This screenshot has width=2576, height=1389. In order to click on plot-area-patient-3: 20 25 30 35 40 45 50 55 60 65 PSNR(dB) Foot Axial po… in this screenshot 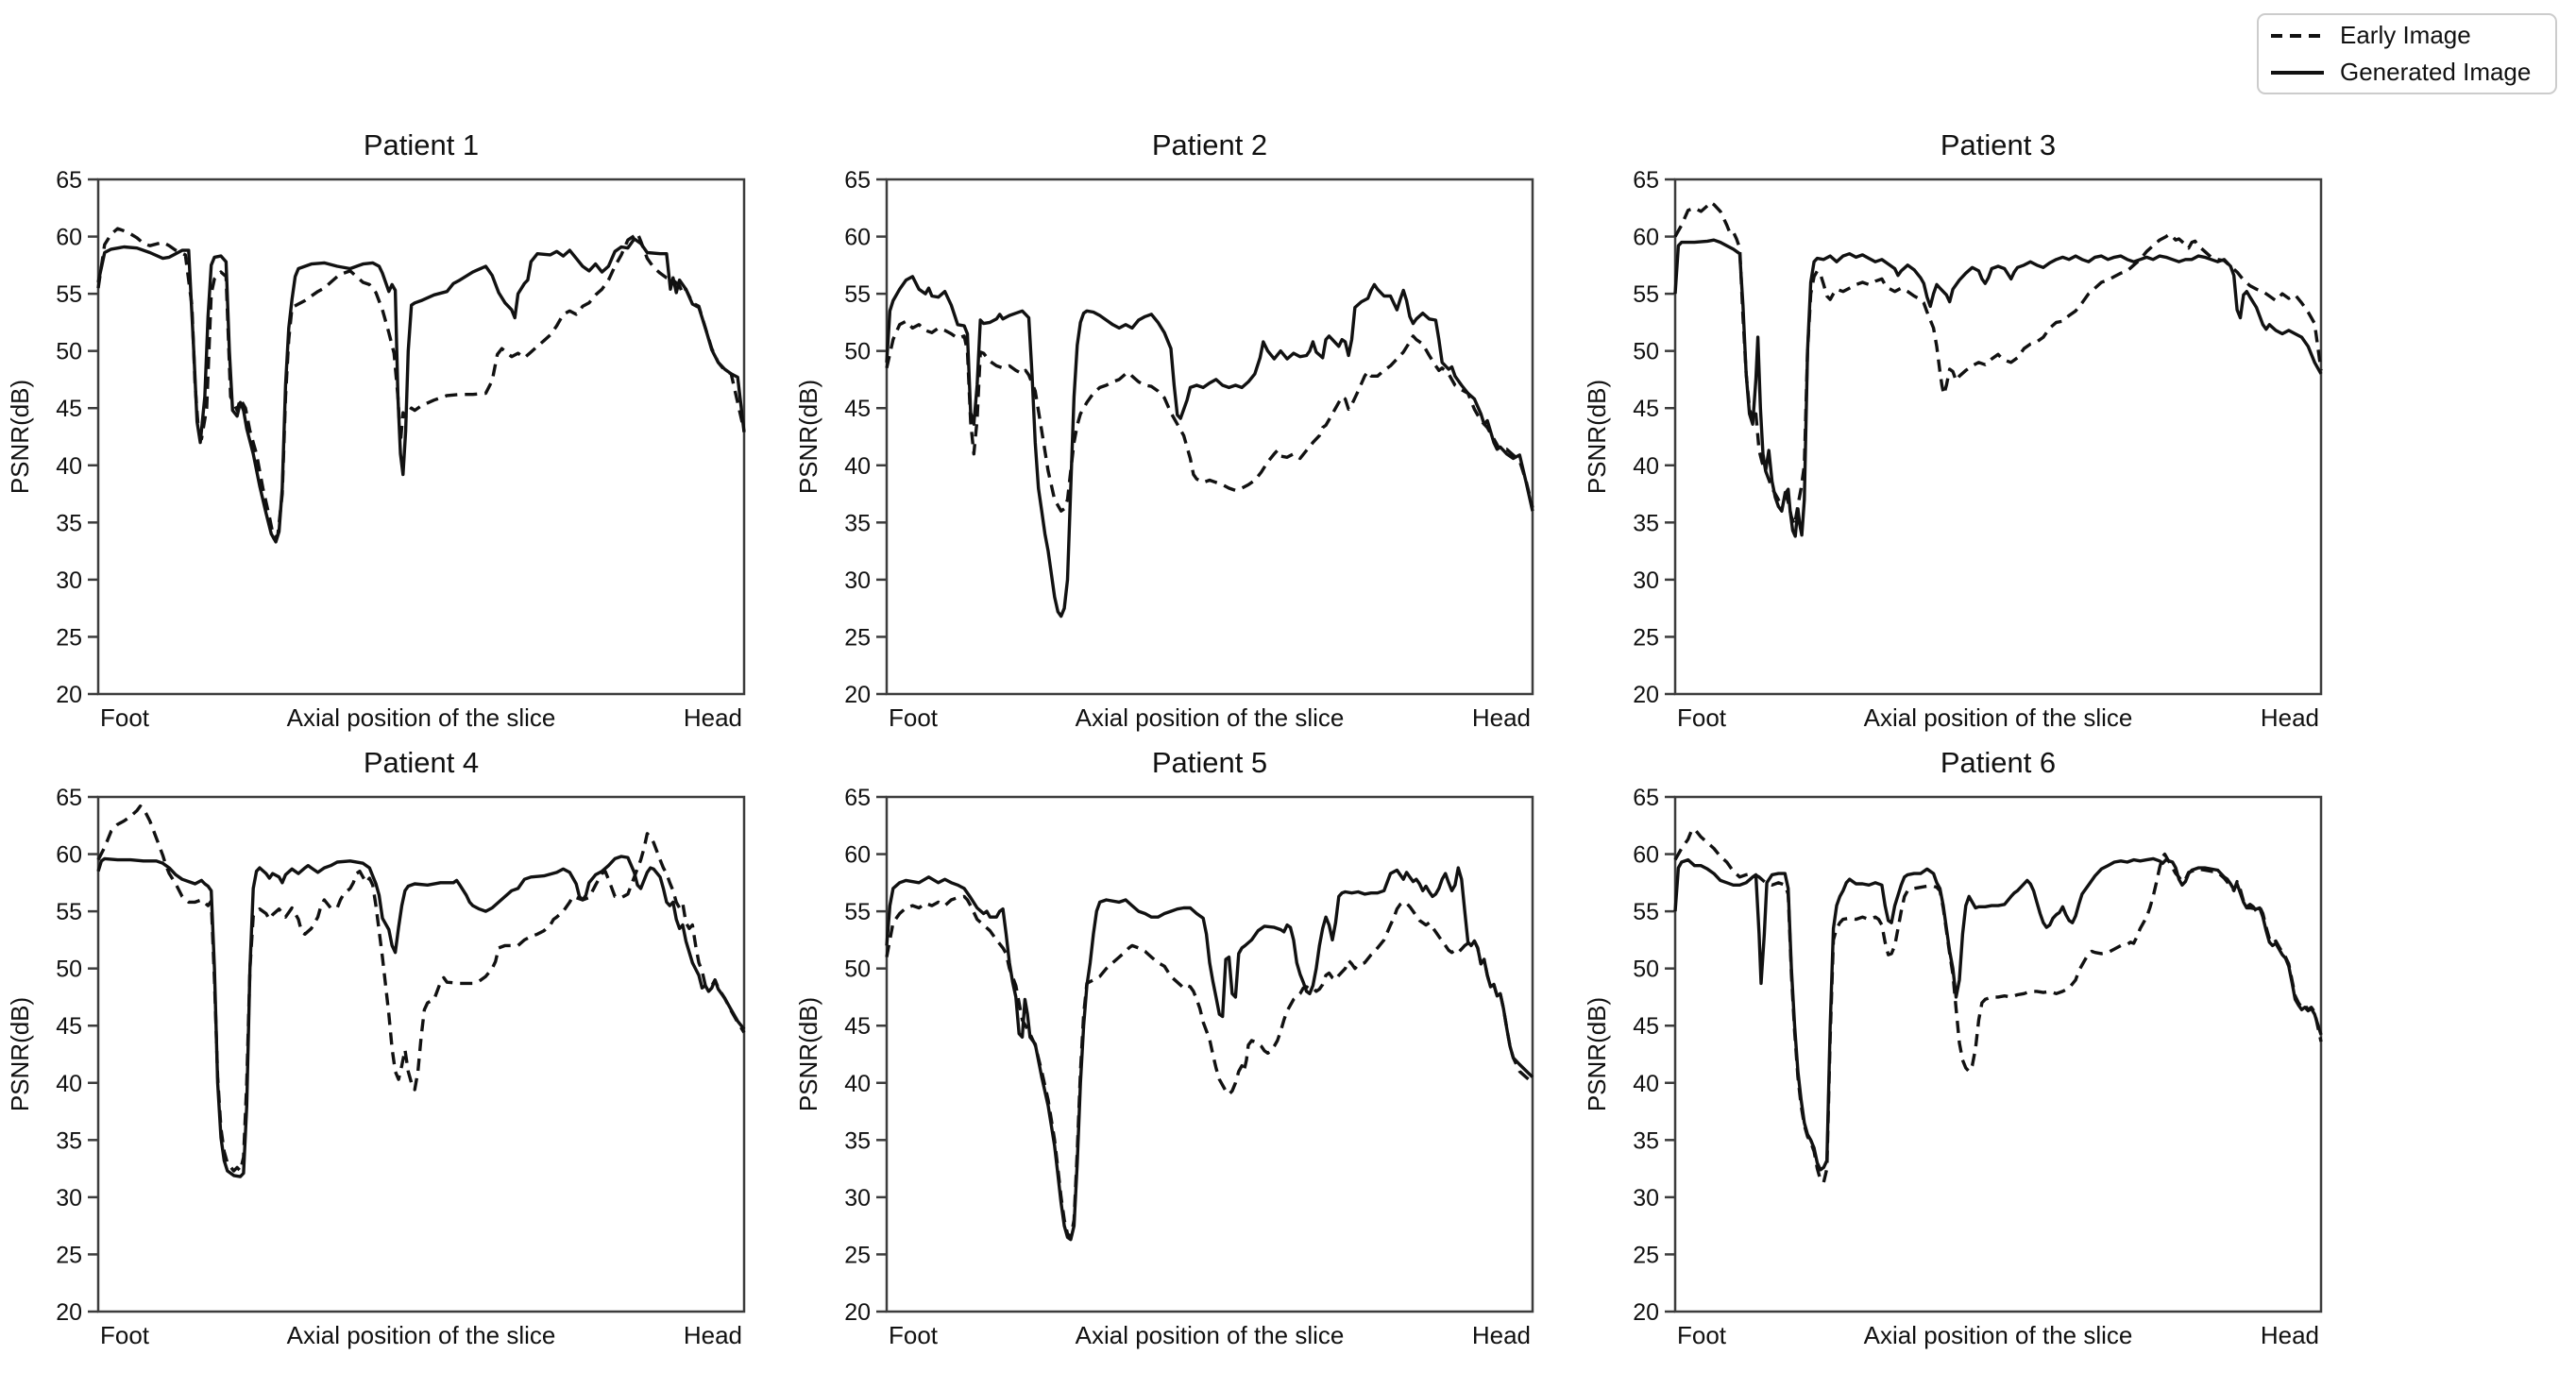, I will do `click(1953, 449)`.